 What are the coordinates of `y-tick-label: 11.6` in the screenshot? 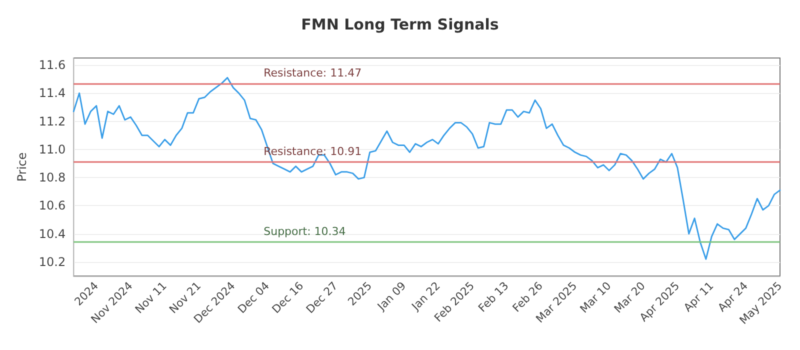 It's located at (52, 65).